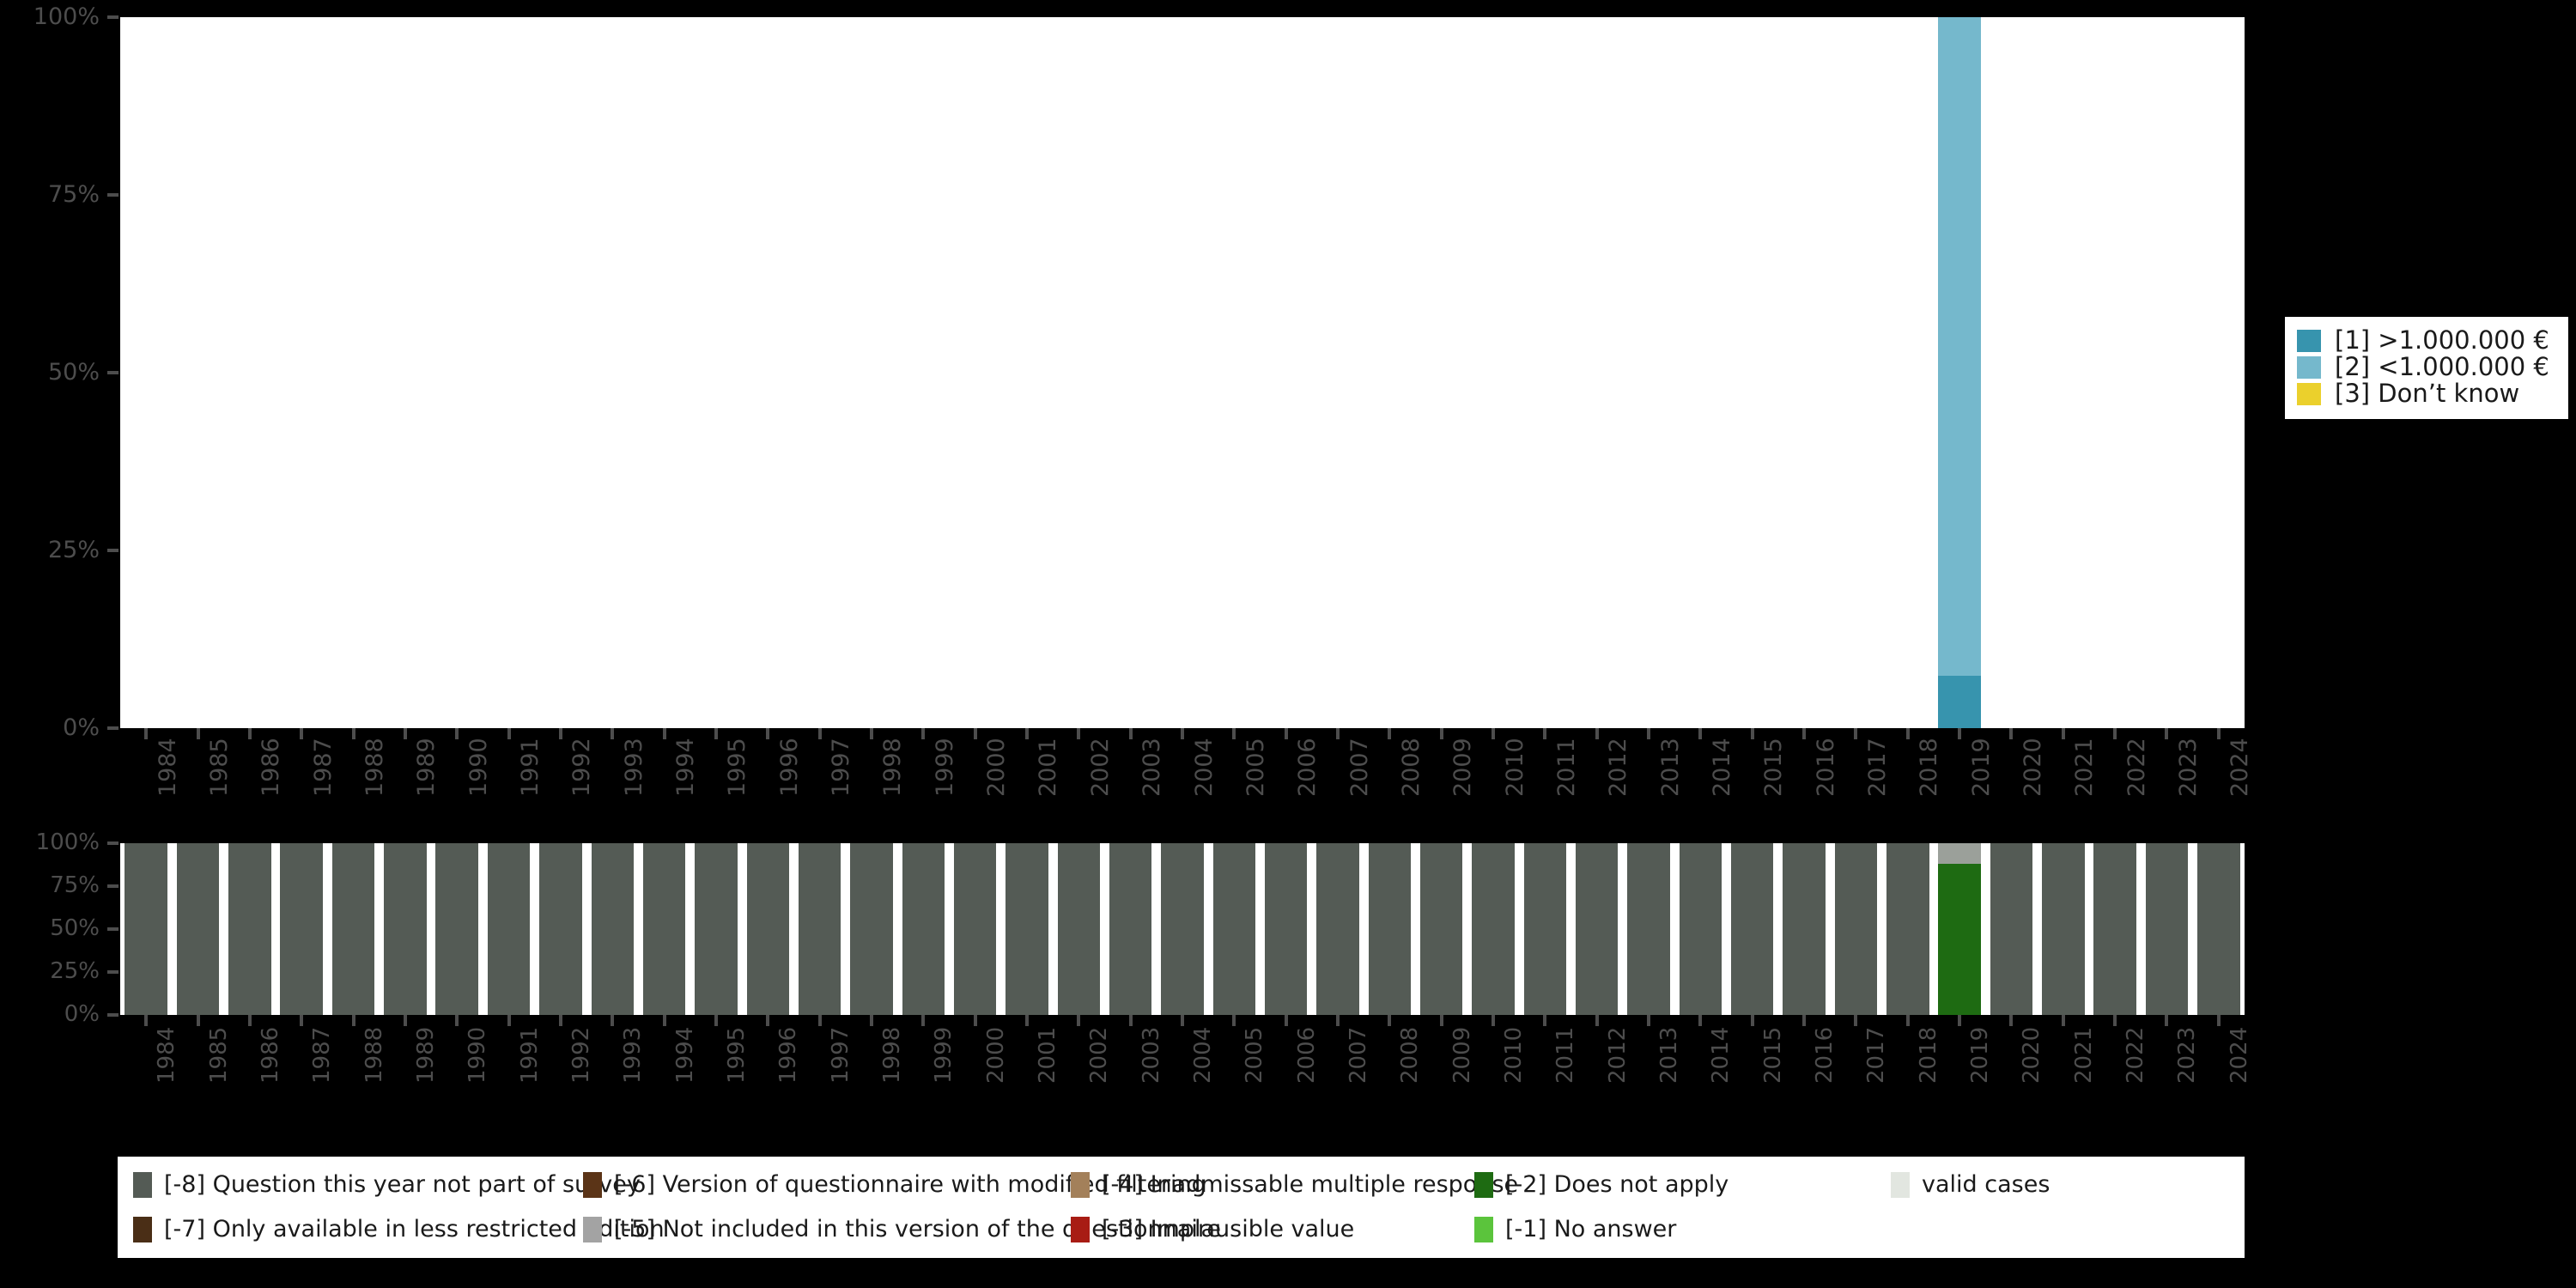 Image resolution: width=2576 pixels, height=1288 pixels. I want to click on bar-column-1989, so click(406, 929).